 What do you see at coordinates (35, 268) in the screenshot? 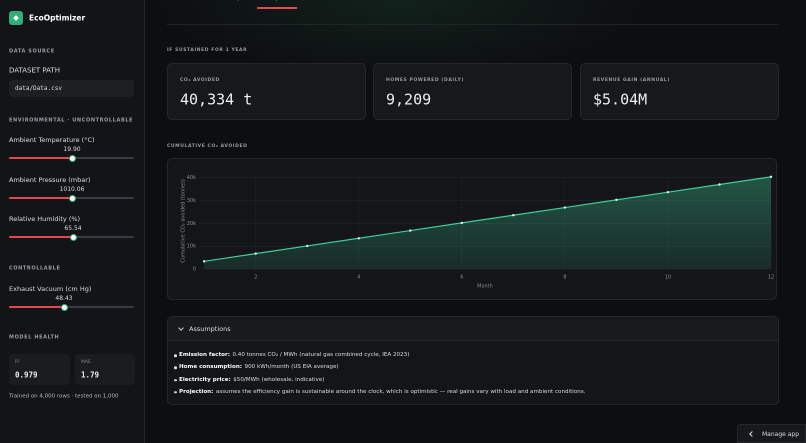
I see `section-heading: CONTROLLABLE` at bounding box center [35, 268].